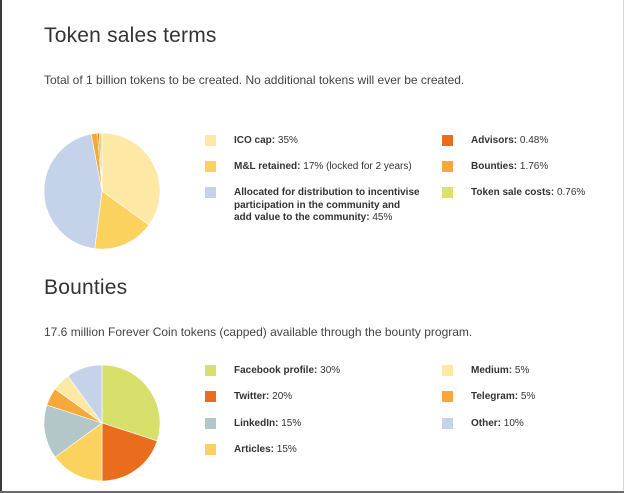  What do you see at coordinates (486, 423) in the screenshot?
I see `legend-label-name: Other:` at bounding box center [486, 423].